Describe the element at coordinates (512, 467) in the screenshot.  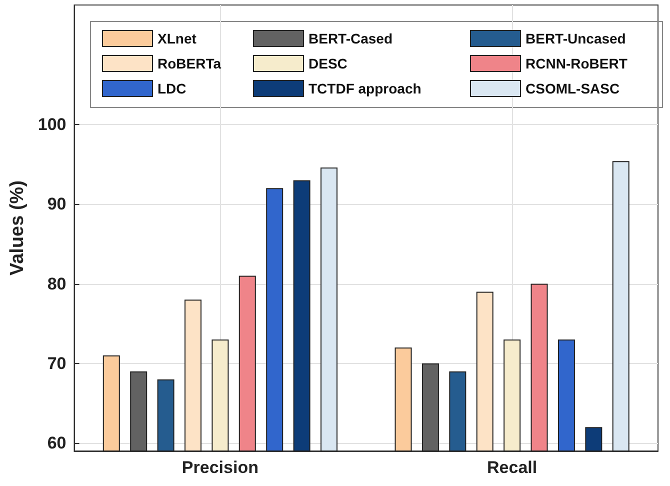
I see `x-tick-label: Recall` at that location.